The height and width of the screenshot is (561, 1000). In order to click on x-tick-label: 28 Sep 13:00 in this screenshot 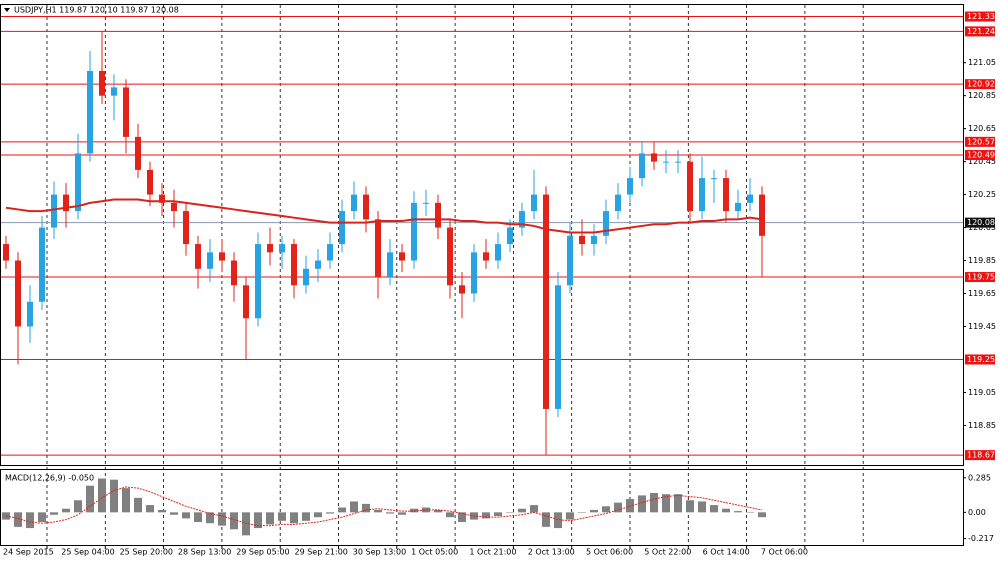, I will do `click(204, 552)`.